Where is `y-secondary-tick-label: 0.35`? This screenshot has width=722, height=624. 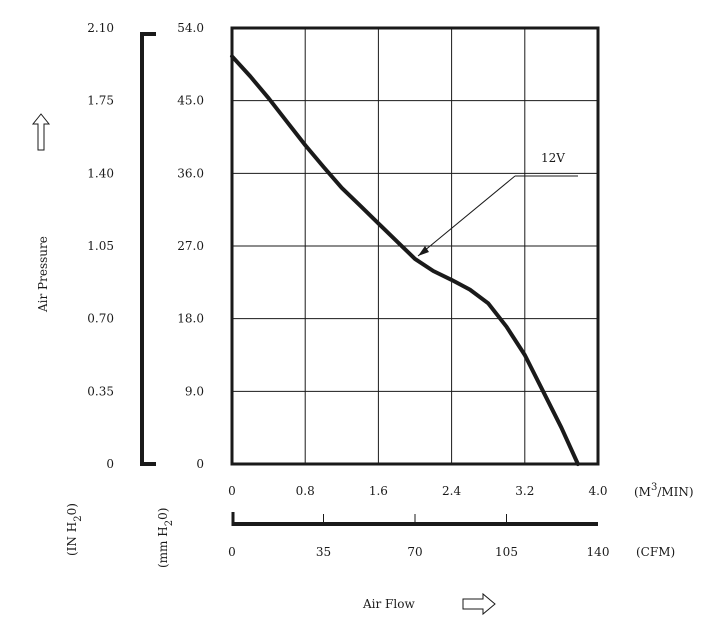 y-secondary-tick-label: 0.35 is located at coordinates (100, 391).